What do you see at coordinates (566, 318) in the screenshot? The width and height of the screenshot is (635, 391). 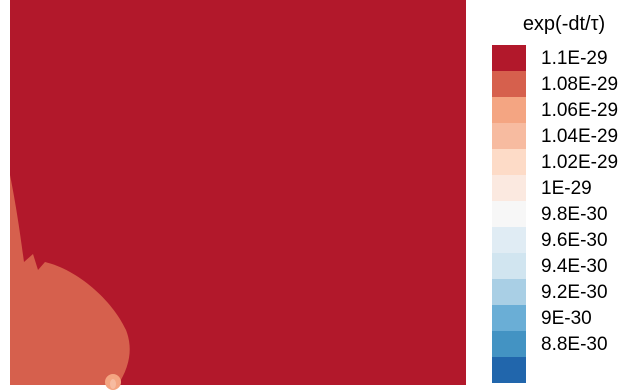 I see `colorbar-tick-label: 9E-30` at bounding box center [566, 318].